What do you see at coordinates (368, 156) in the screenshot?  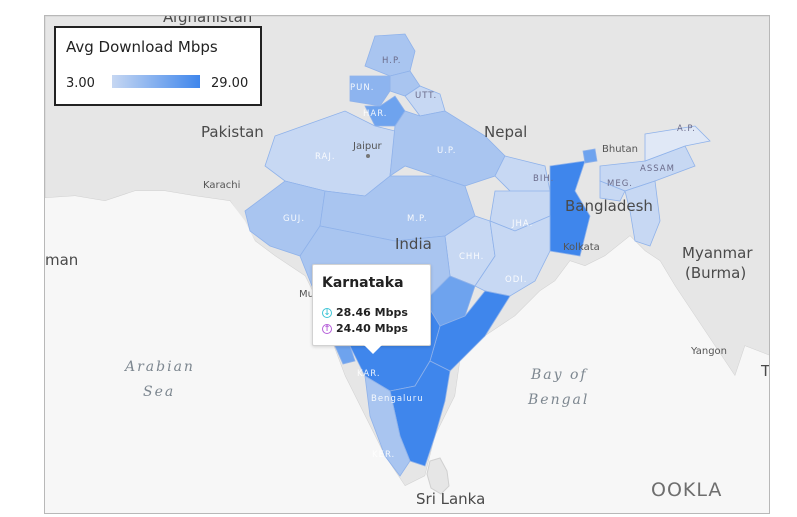 I see `city-dot-jaipur` at bounding box center [368, 156].